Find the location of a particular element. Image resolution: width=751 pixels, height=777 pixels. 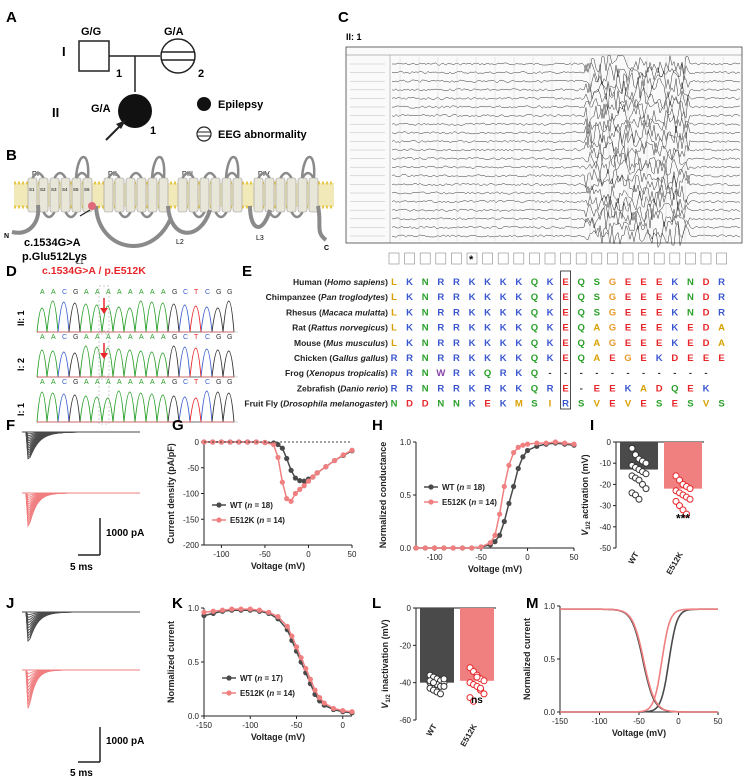

c-terminus-tail is located at coordinates (322, 223).